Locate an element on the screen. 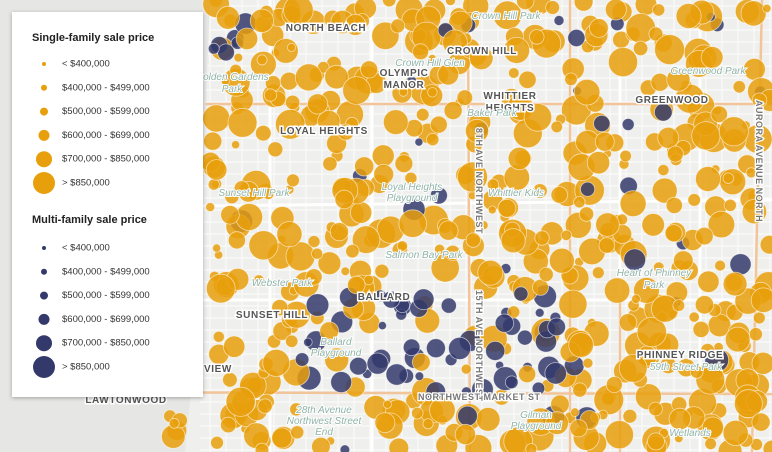 The width and height of the screenshot is (772, 452). park-label: Sunset Hill Park is located at coordinates (254, 193).